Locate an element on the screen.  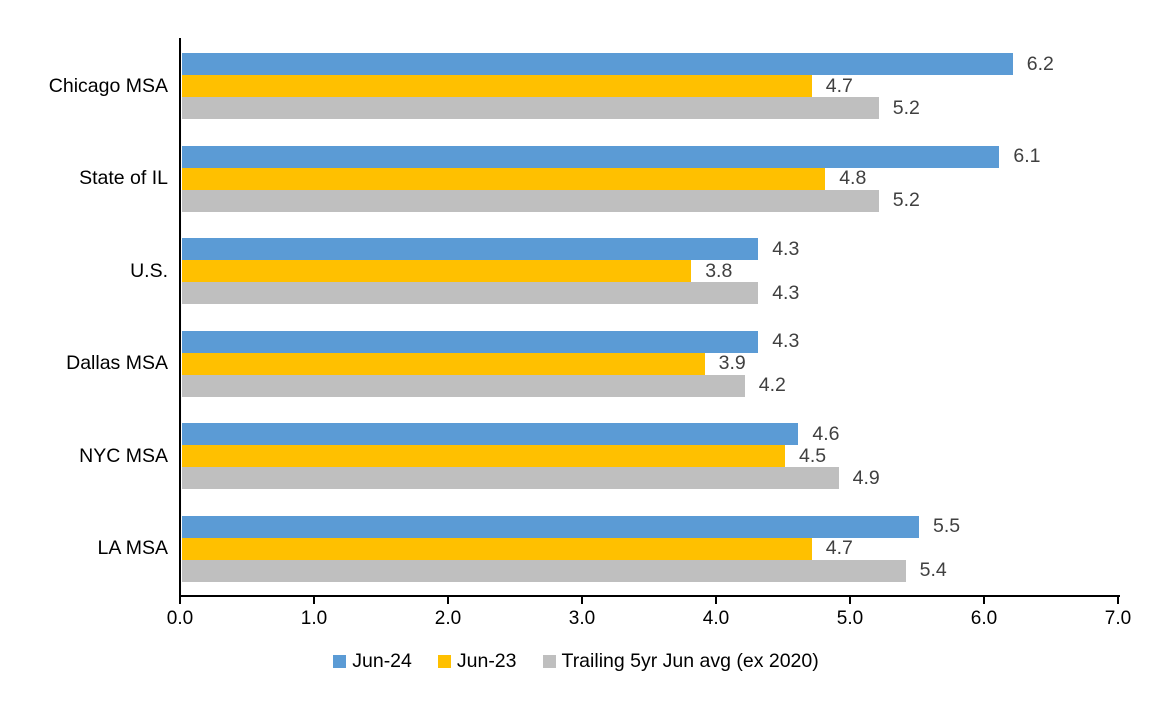
bar-line: 6.2 is located at coordinates (667, 64).